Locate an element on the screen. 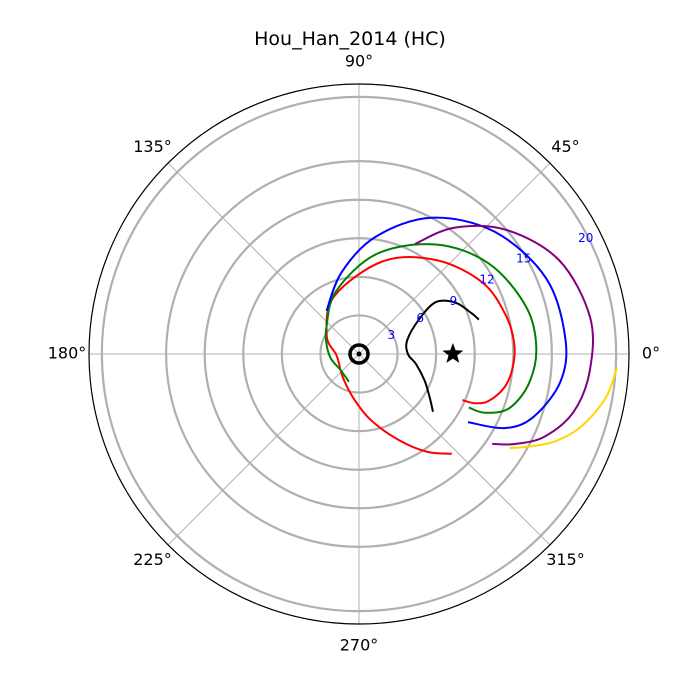 The width and height of the screenshot is (700, 700). contour-label: 20 is located at coordinates (585, 238).